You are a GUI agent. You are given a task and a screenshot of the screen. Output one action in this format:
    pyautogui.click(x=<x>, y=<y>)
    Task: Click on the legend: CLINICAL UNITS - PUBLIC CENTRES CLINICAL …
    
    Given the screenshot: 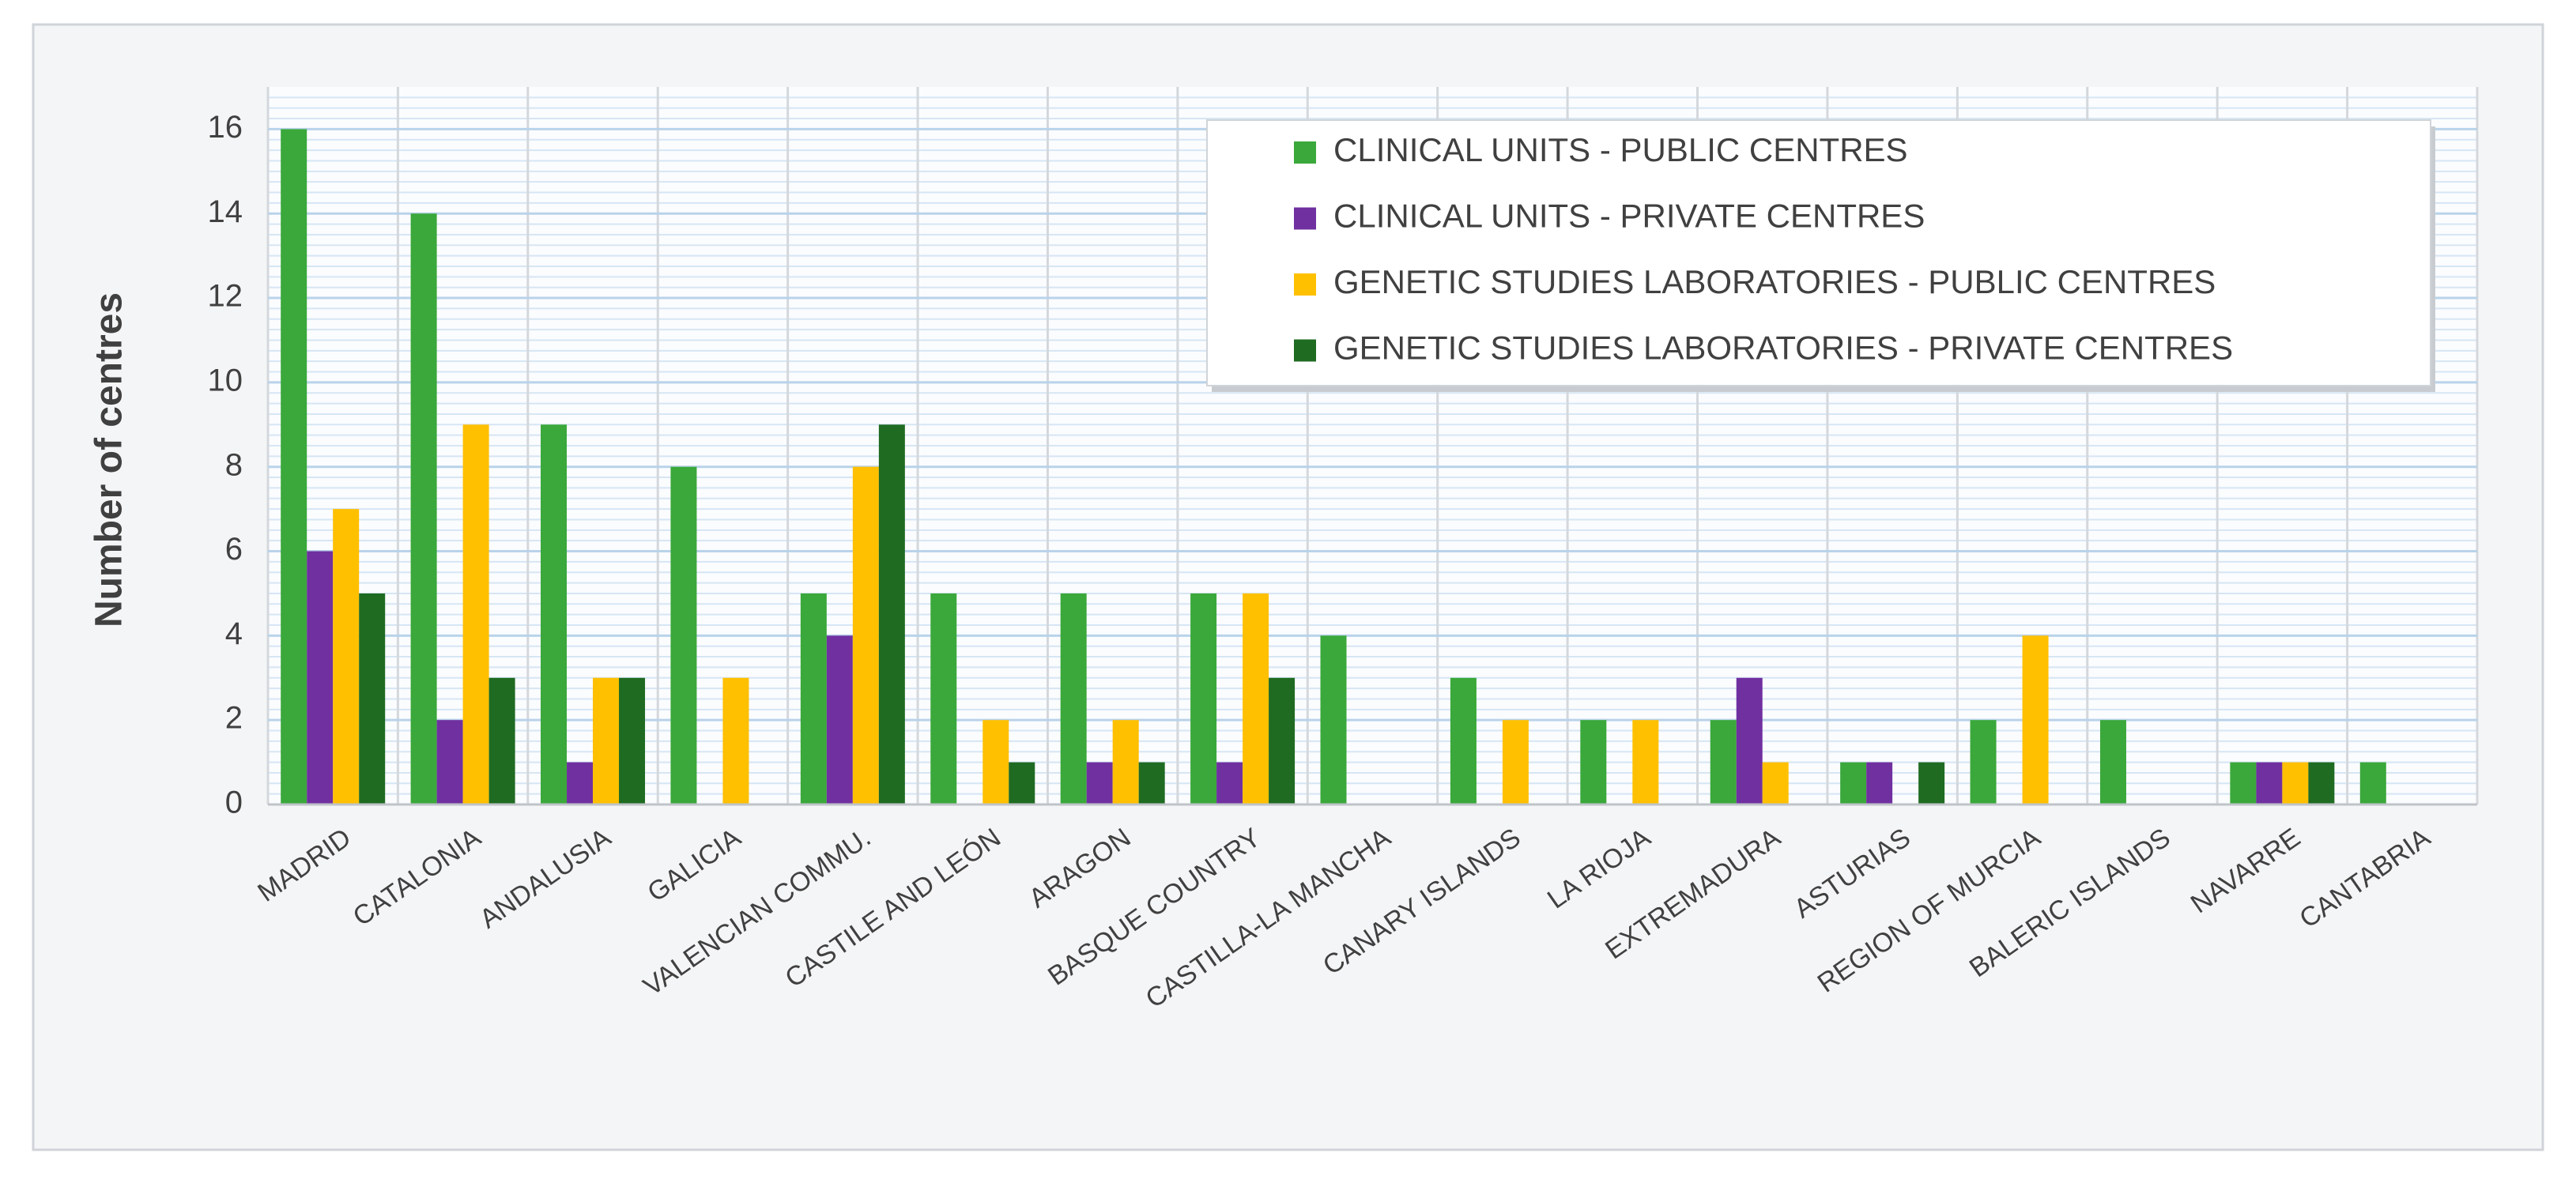 What is the action you would take?
    pyautogui.click(x=1820, y=256)
    